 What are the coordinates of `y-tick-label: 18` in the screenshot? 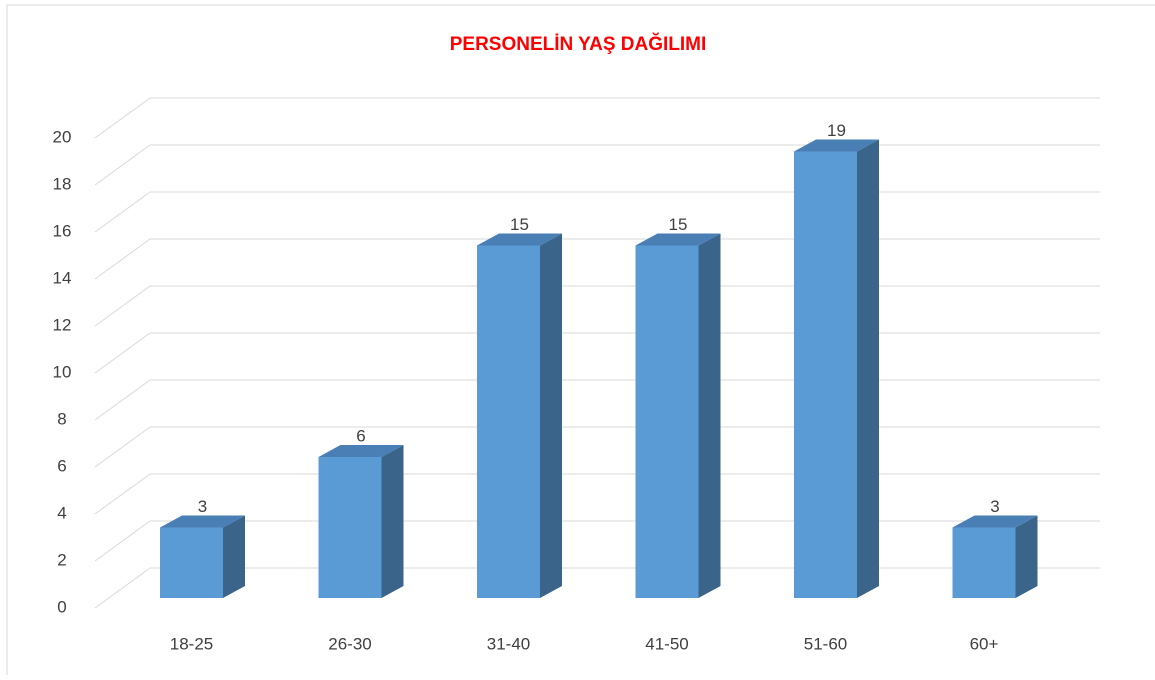 It's located at (62, 183).